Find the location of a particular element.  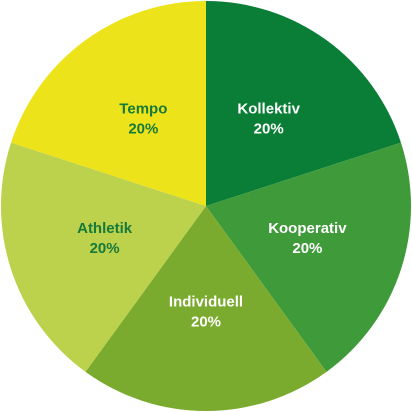

slice-value-athletik: 20% is located at coordinates (105, 248).